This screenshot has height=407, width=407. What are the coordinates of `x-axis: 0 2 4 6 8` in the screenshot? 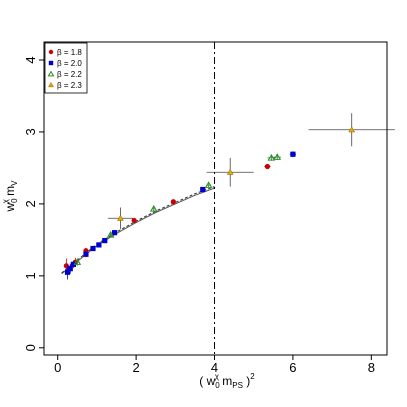 It's located at (214, 365).